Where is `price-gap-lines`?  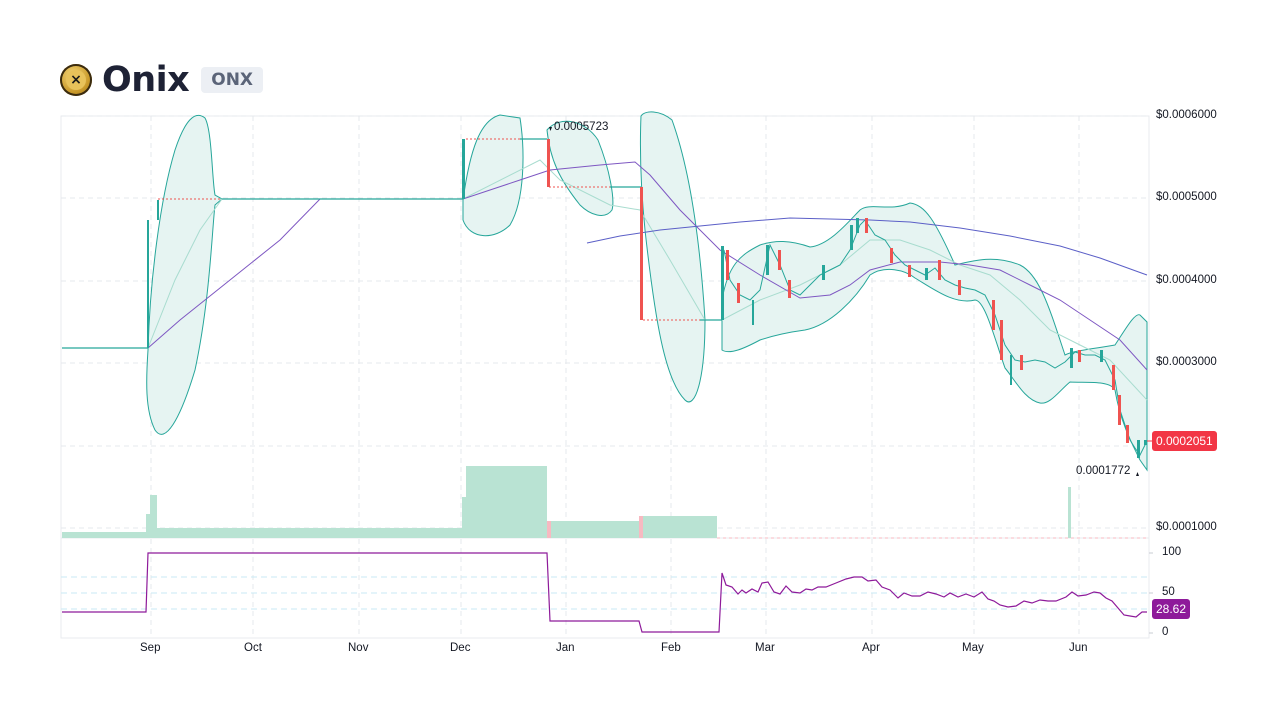
price-gap-lines is located at coordinates (429, 229).